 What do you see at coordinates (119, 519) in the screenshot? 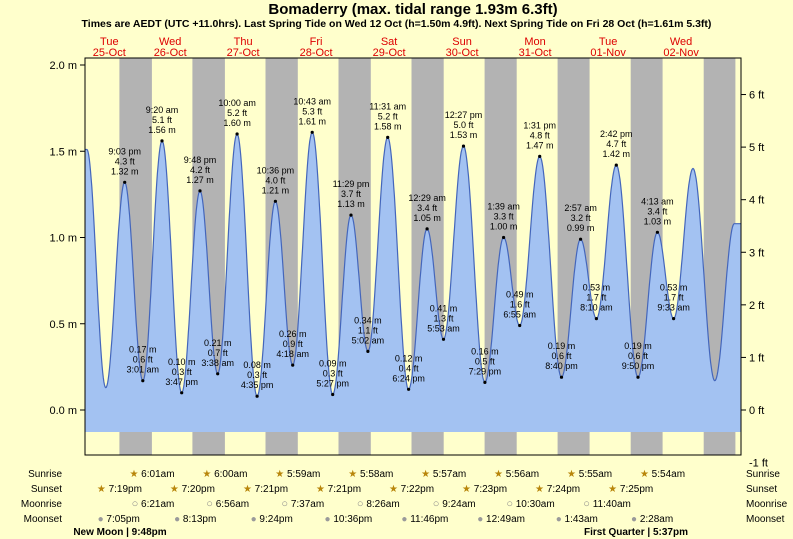
I see `moonset-time: ● 7:05pm` at bounding box center [119, 519].